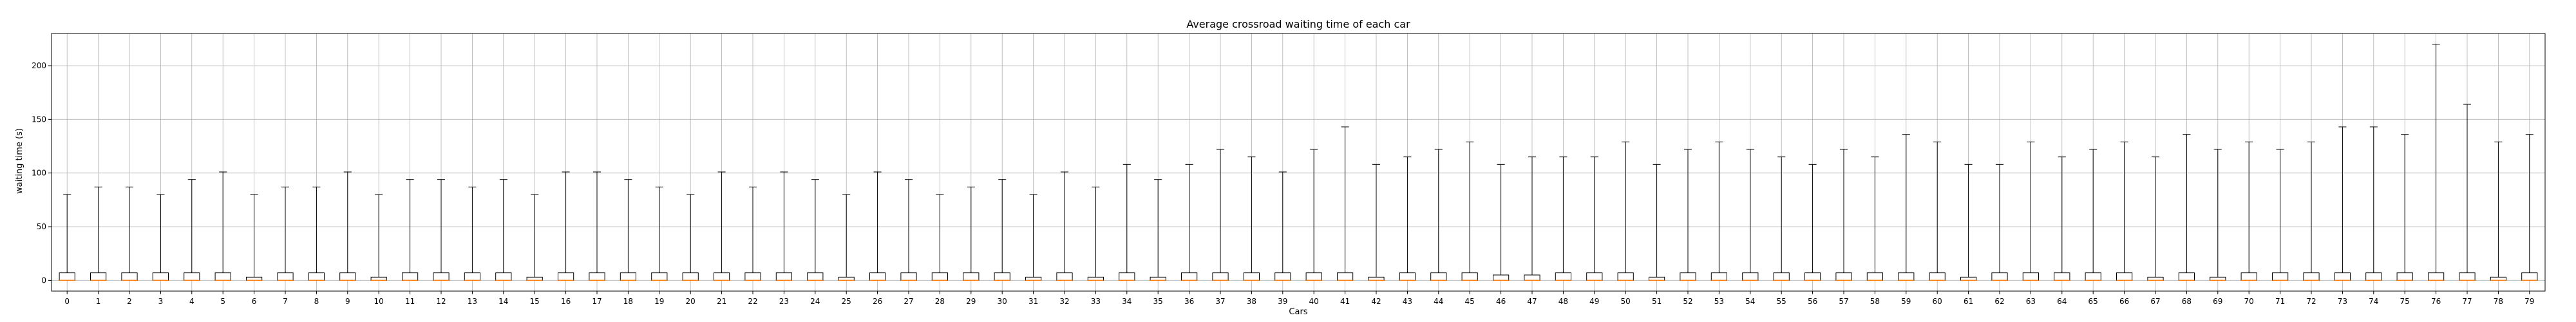 Image resolution: width=2576 pixels, height=322 pixels. I want to click on x-tick-label: 46, so click(1501, 301).